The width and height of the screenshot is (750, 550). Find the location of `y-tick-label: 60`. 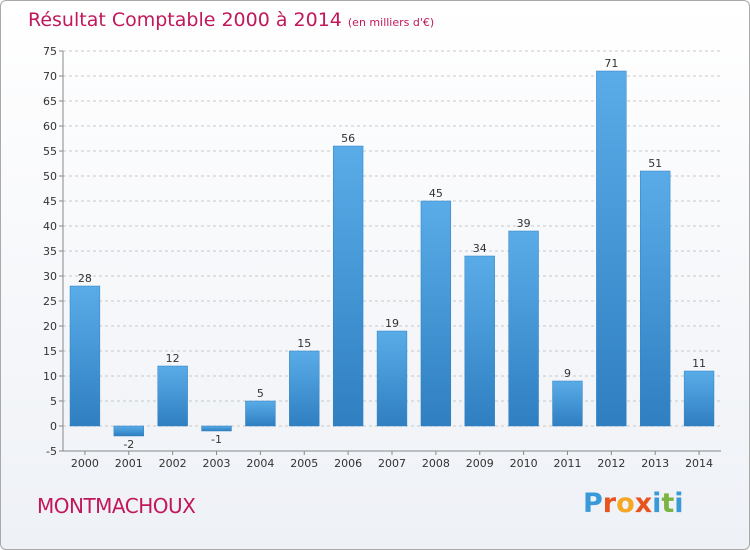

y-tick-label: 60 is located at coordinates (50, 126).